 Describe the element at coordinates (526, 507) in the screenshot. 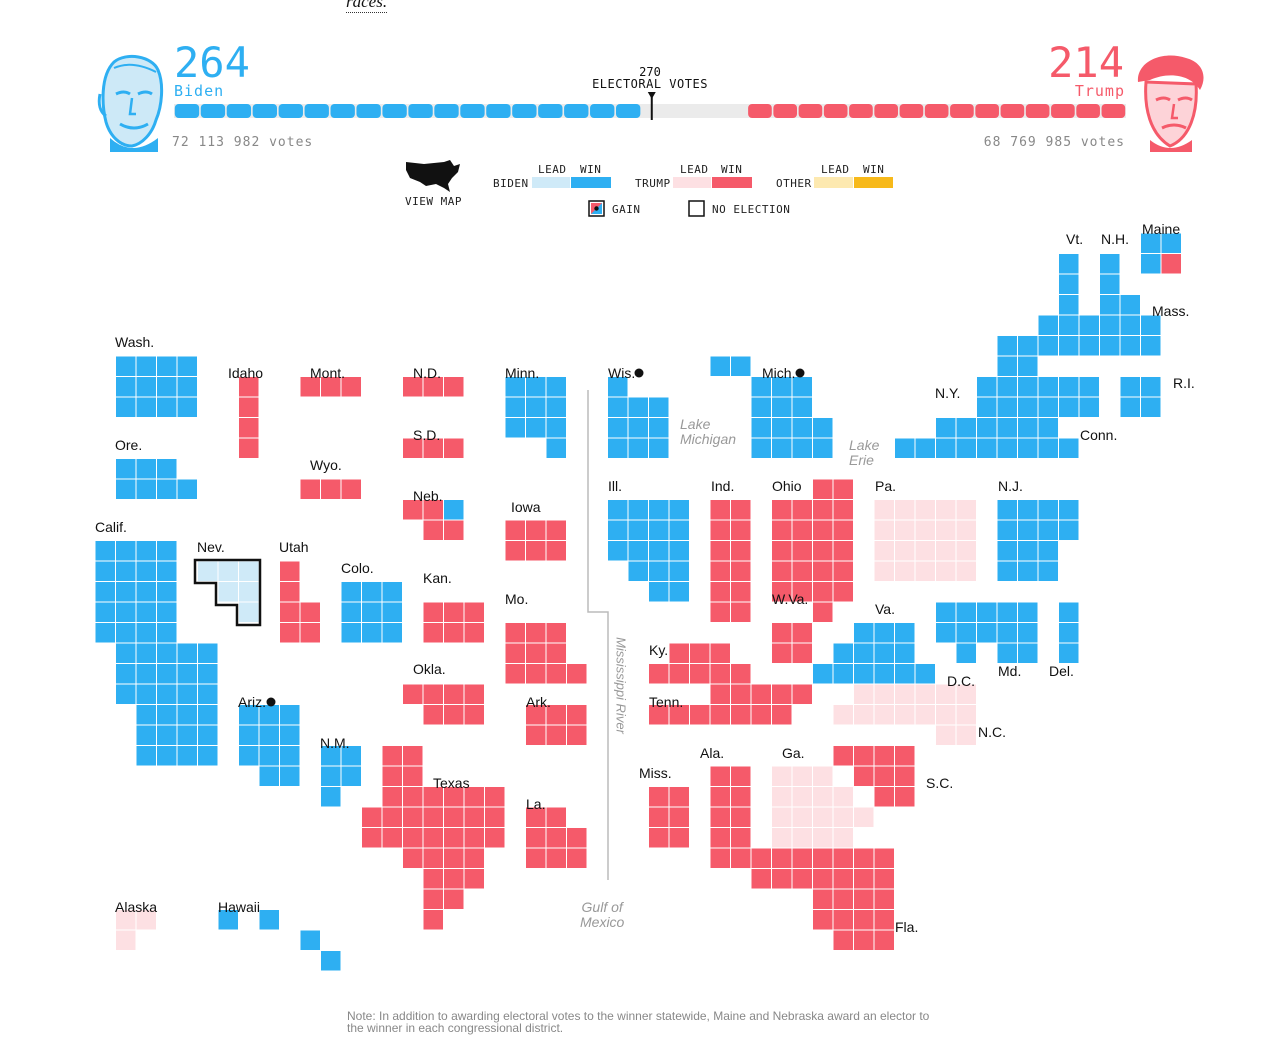

I see `state-label-iowa: Iowa` at that location.